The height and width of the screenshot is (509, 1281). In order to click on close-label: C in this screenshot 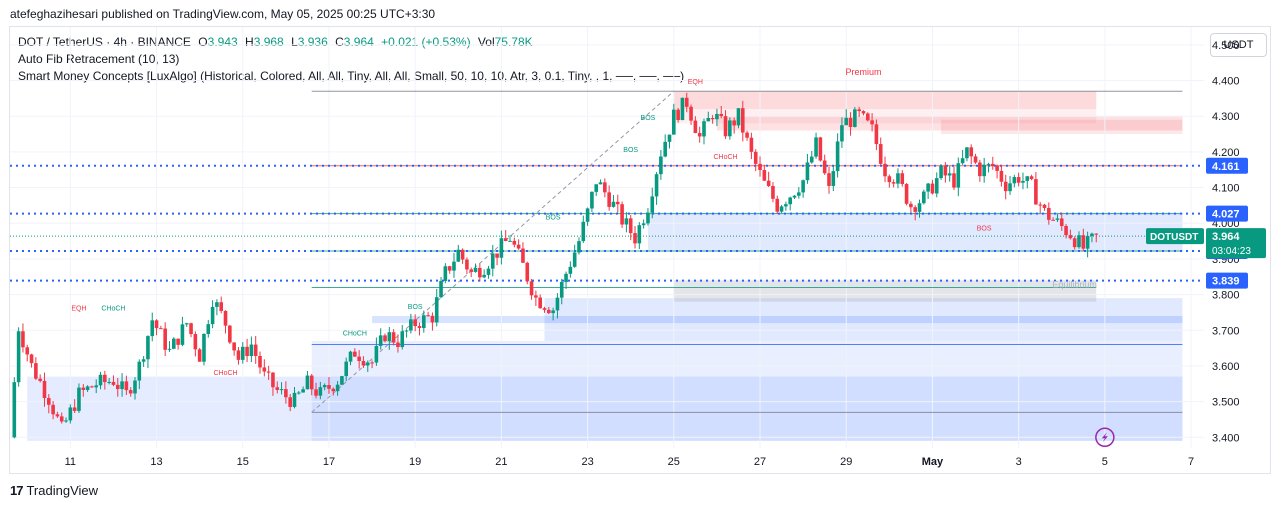, I will do `click(339, 42)`.